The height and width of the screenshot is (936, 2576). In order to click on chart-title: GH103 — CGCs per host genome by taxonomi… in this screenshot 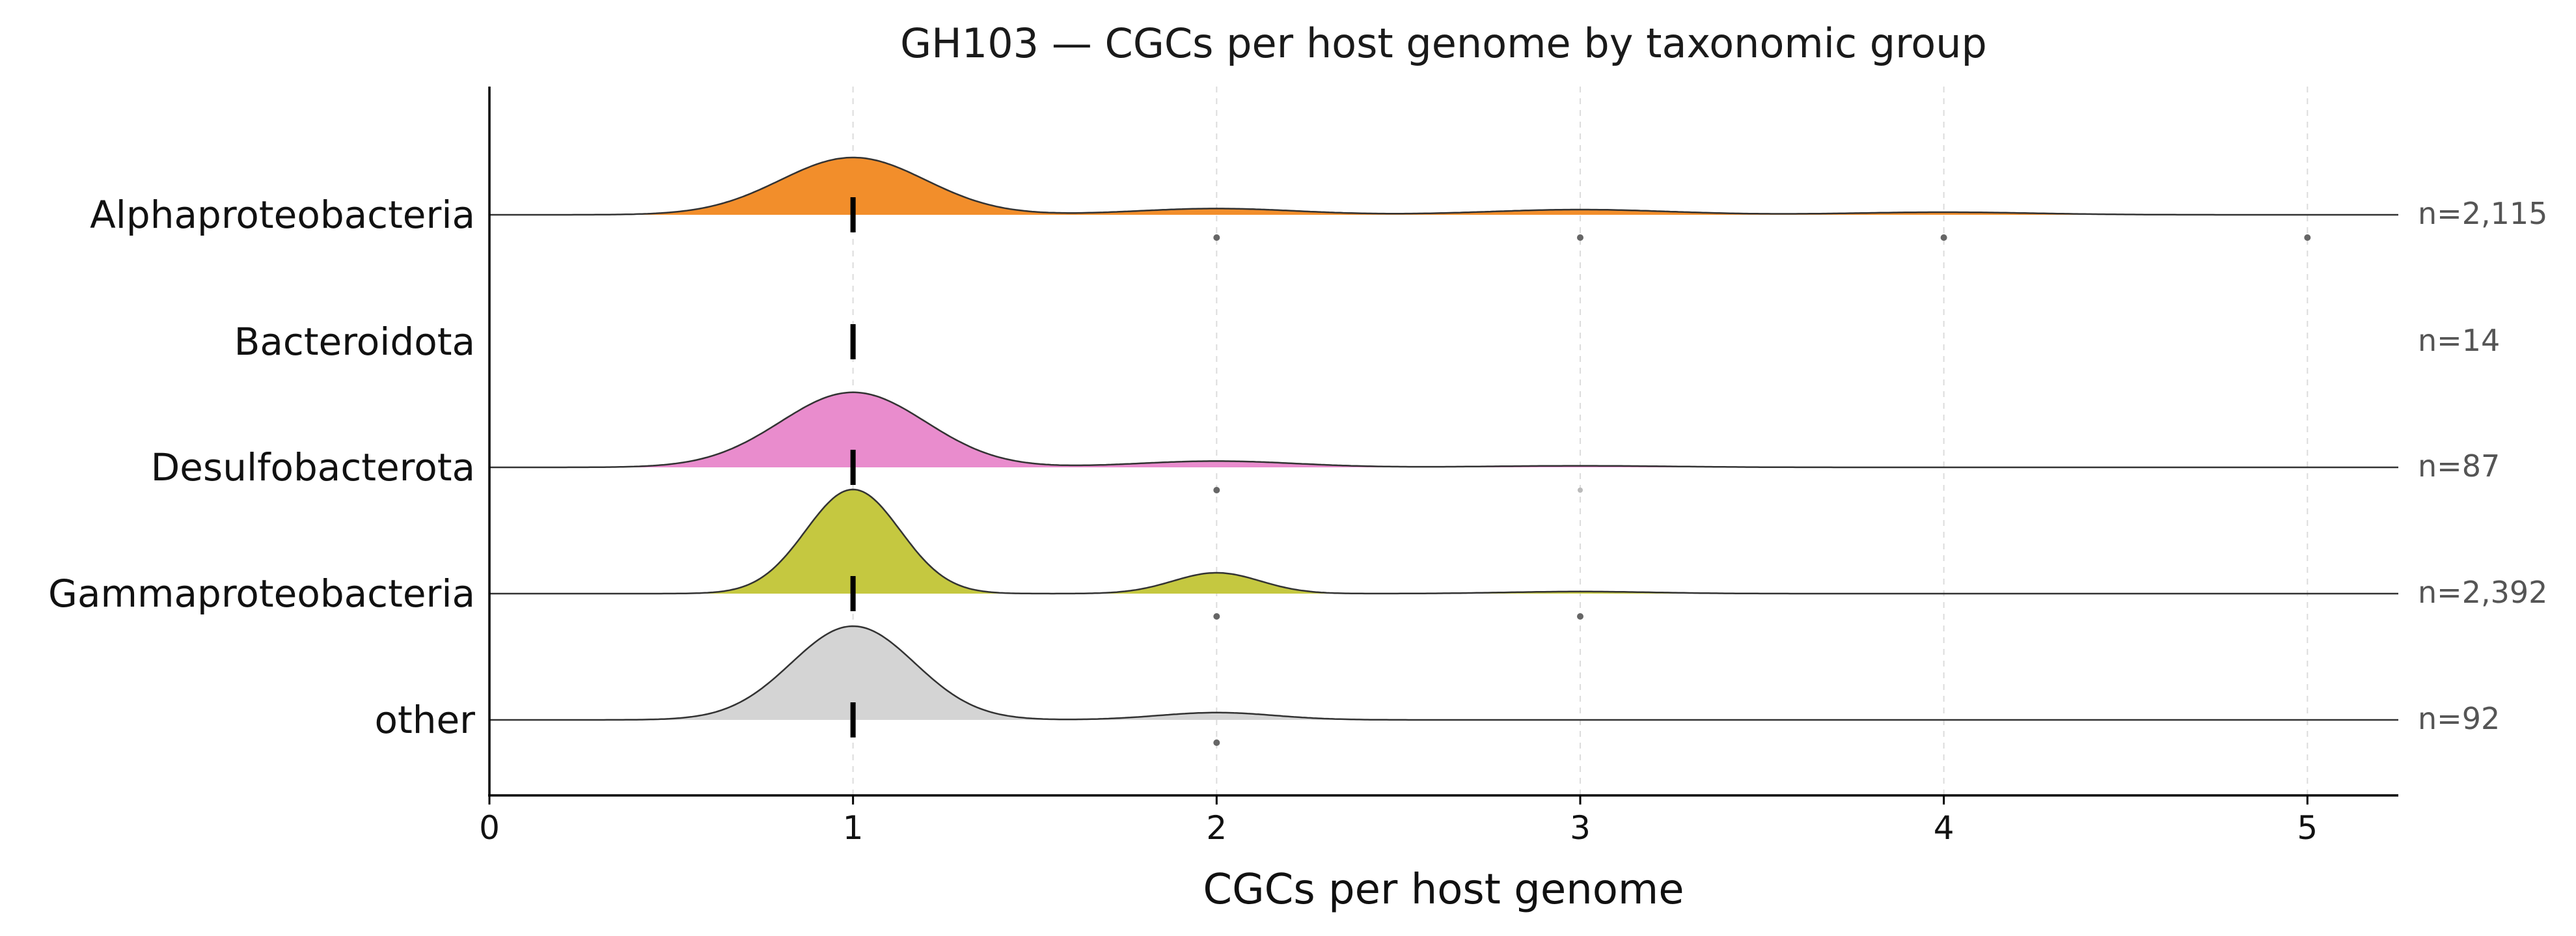, I will do `click(1444, 43)`.